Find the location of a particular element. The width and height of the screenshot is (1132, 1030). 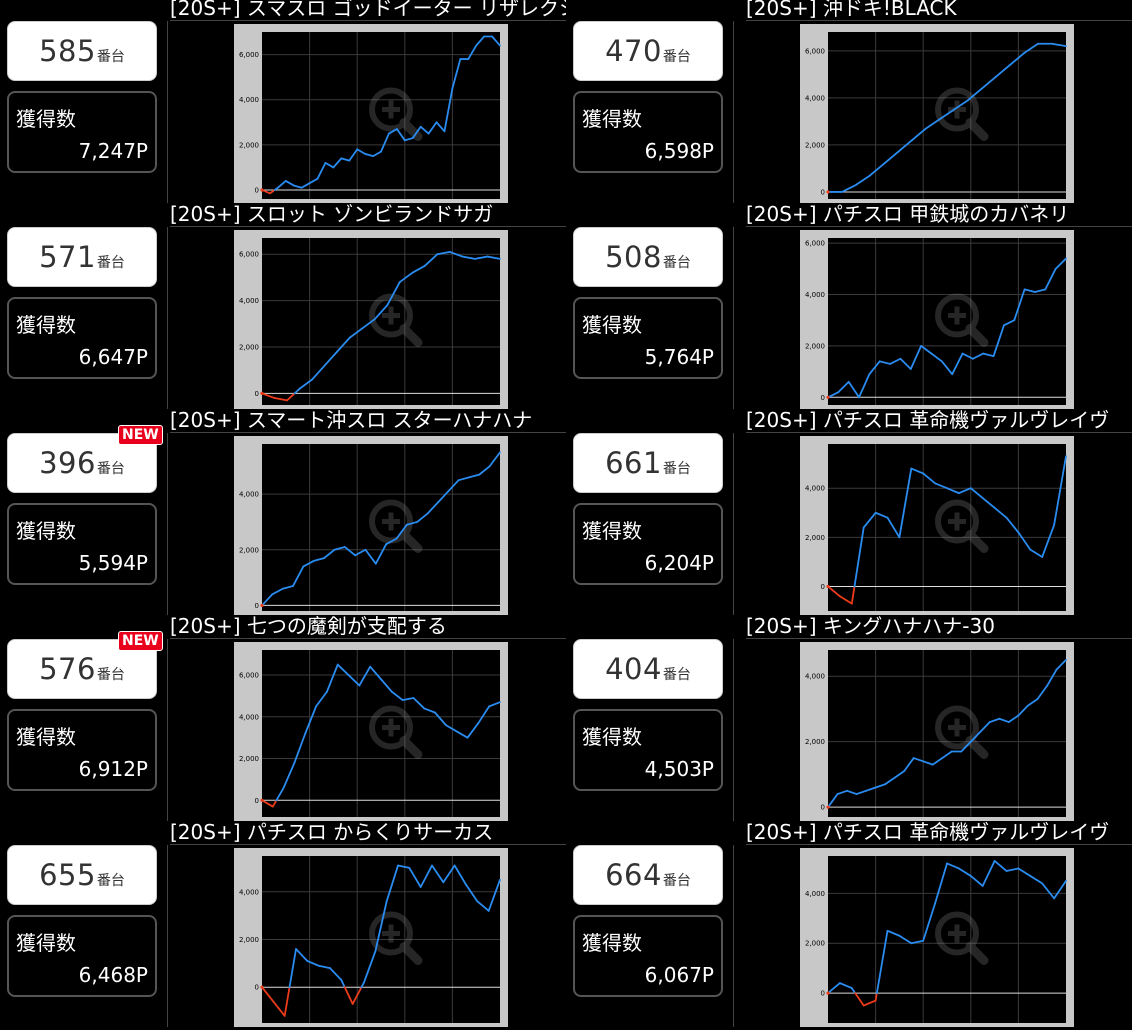

machine-number-button: 585 番台 is located at coordinates (82, 51).